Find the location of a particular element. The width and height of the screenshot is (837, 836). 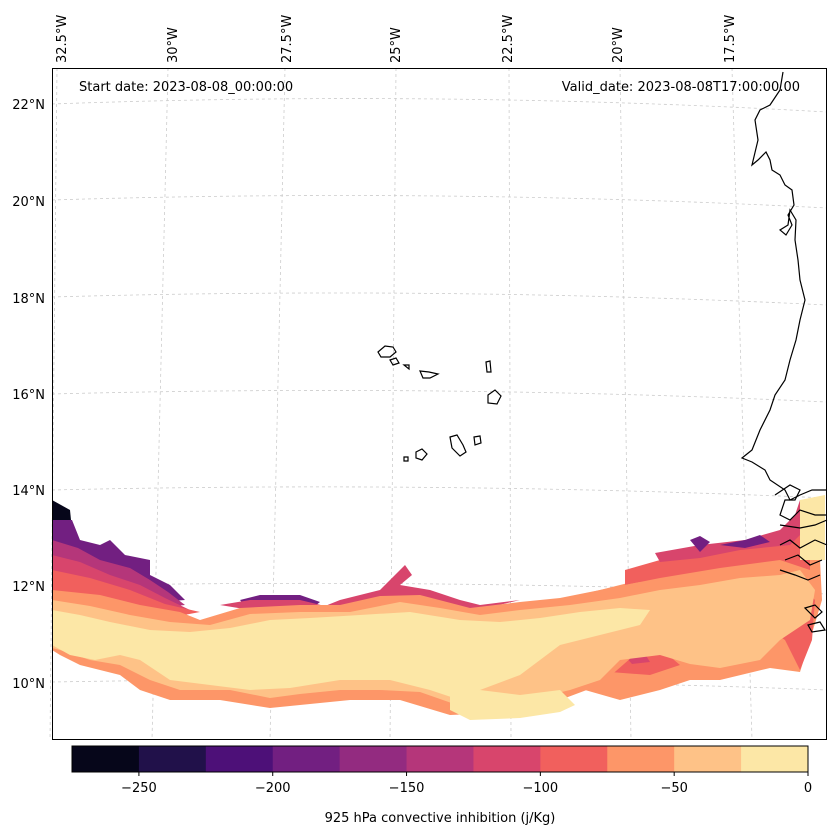

band-cream-east-patch is located at coordinates (812, 527).